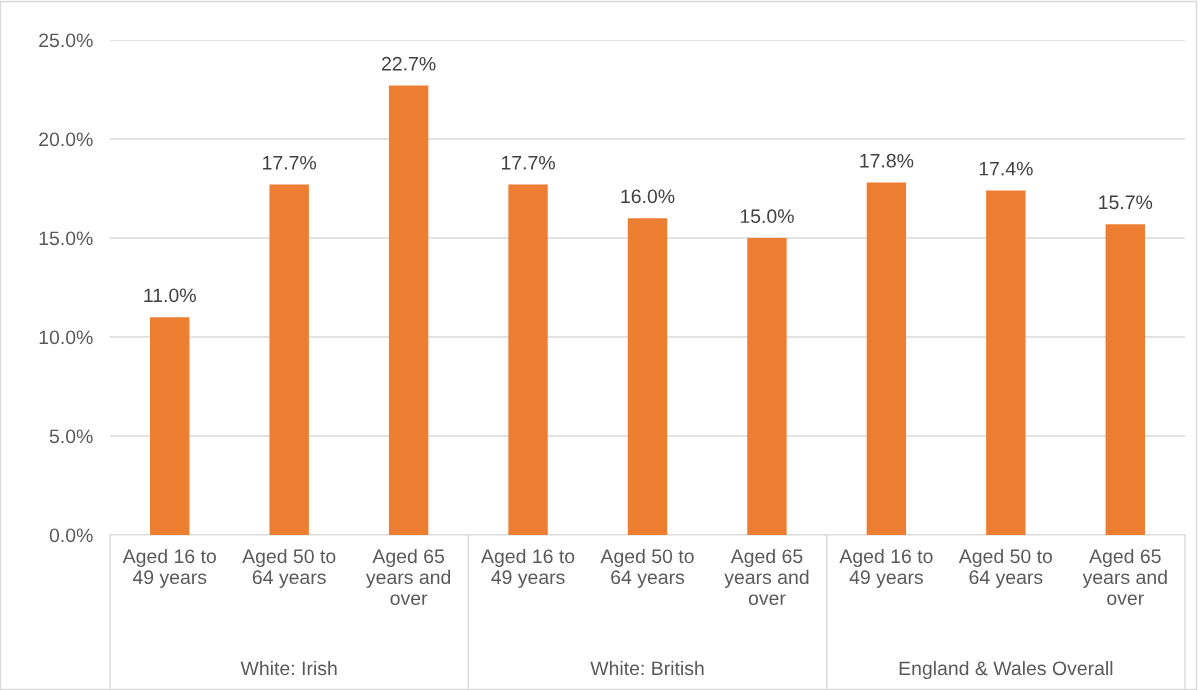 The image size is (1198, 690). I want to click on y-tick-label: 10.0%, so click(66, 337).